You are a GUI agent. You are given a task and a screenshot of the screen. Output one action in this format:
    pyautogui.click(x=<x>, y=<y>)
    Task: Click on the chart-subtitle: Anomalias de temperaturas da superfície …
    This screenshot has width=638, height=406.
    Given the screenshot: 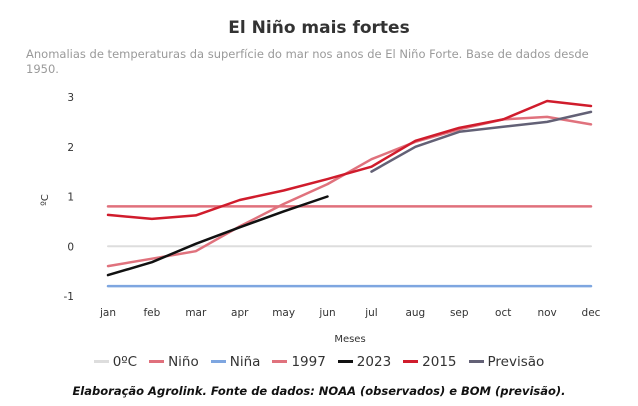 What is the action you would take?
    pyautogui.click(x=307, y=61)
    